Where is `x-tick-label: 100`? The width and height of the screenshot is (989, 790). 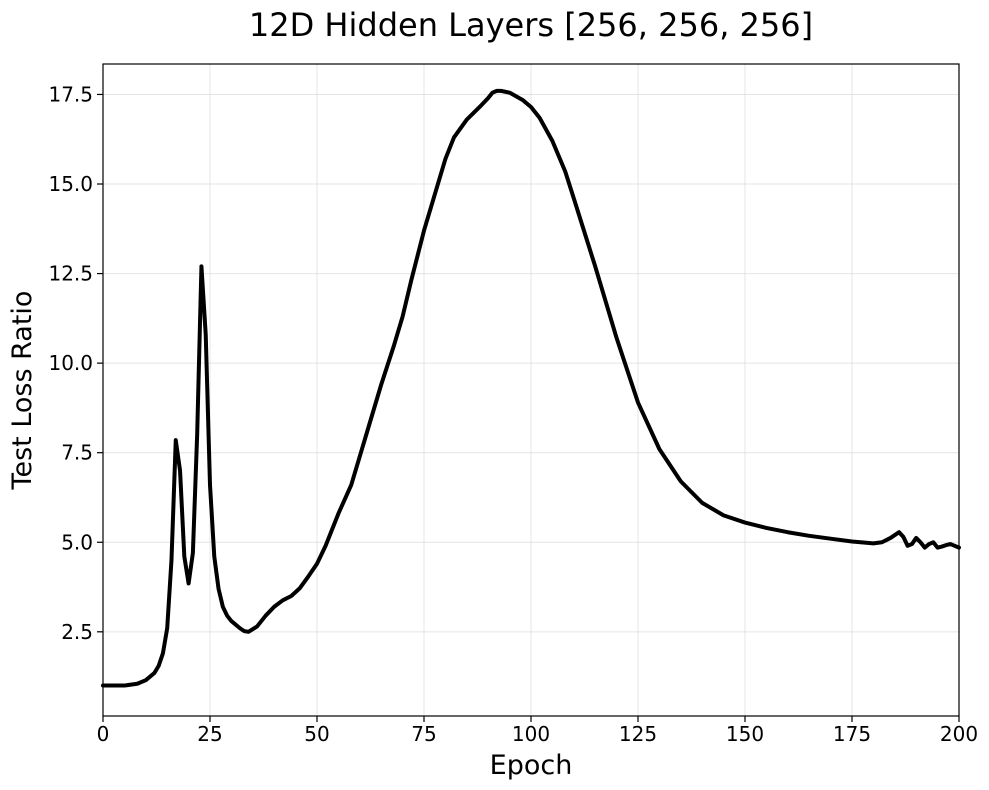
x-tick-label: 100 is located at coordinates (531, 734).